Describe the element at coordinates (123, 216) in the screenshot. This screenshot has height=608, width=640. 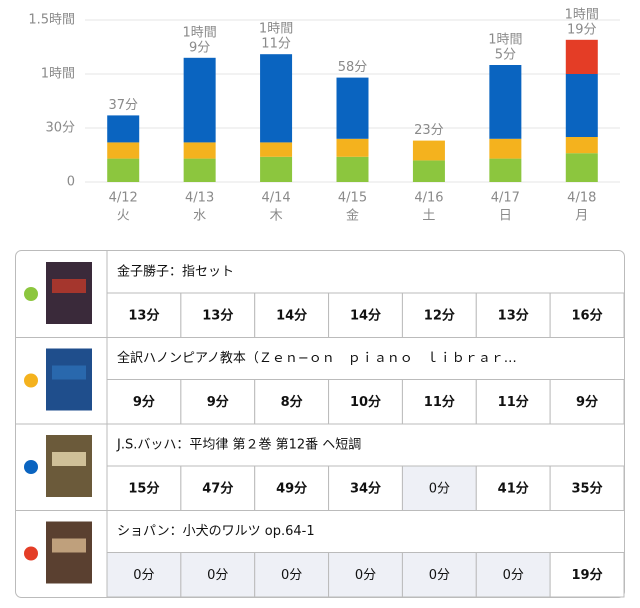
I see `x-weekday-label: 火` at that location.